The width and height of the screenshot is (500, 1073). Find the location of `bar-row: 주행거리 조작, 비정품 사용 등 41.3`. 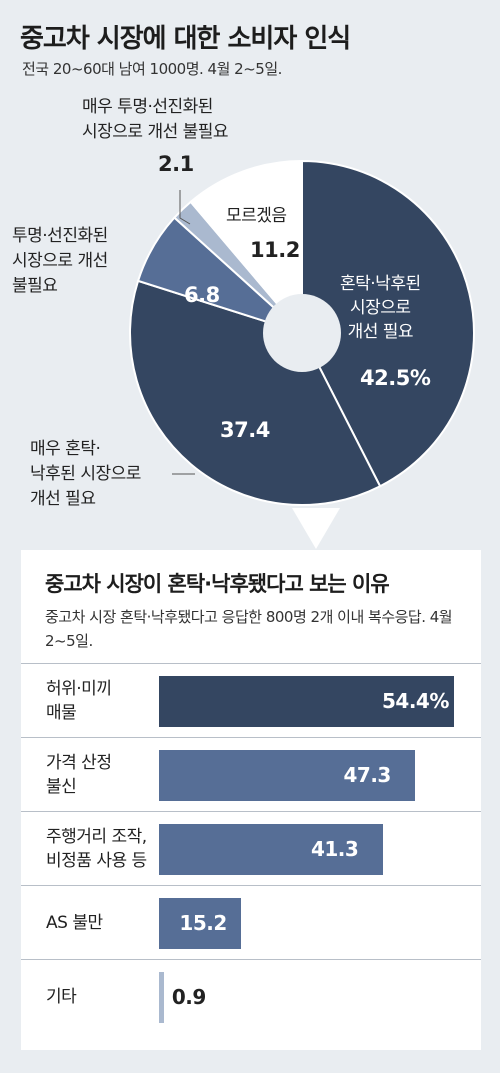

bar-row: 주행거리 조작, 비정품 사용 등 41.3 is located at coordinates (251, 848).